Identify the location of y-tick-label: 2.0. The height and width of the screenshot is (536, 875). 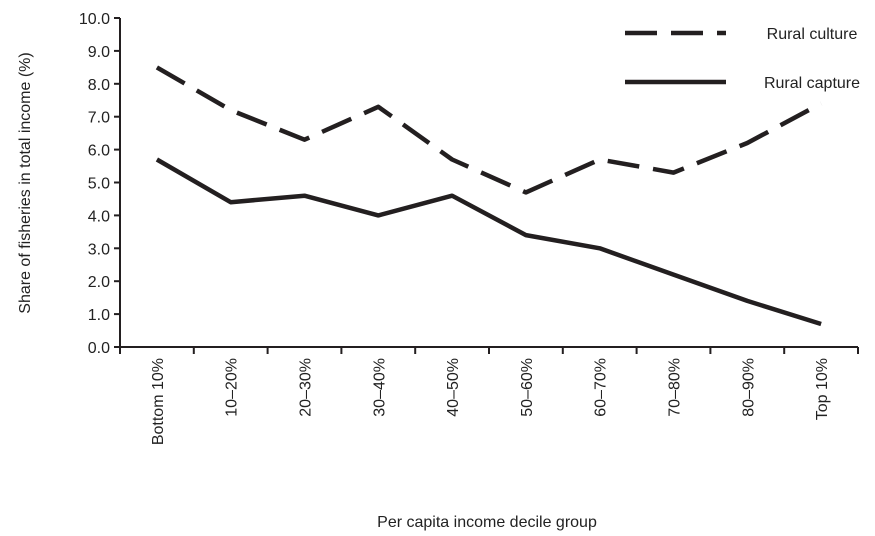
(99, 282).